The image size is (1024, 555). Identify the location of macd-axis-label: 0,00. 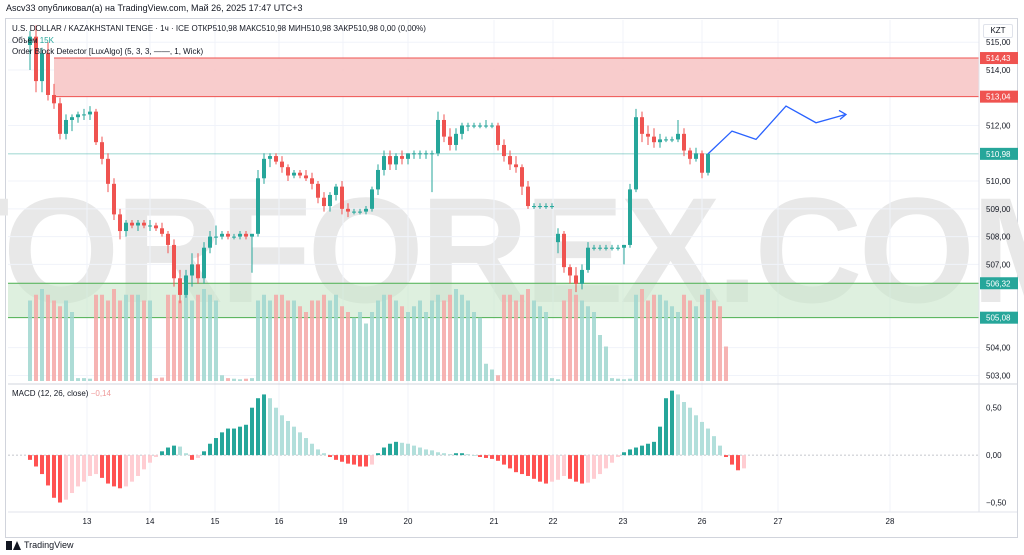
(994, 455).